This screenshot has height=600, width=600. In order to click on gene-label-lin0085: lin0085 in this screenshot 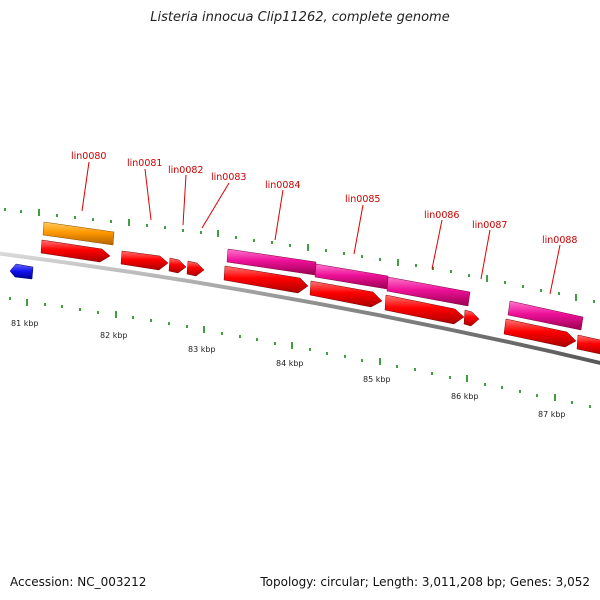, I will do `click(362, 199)`.